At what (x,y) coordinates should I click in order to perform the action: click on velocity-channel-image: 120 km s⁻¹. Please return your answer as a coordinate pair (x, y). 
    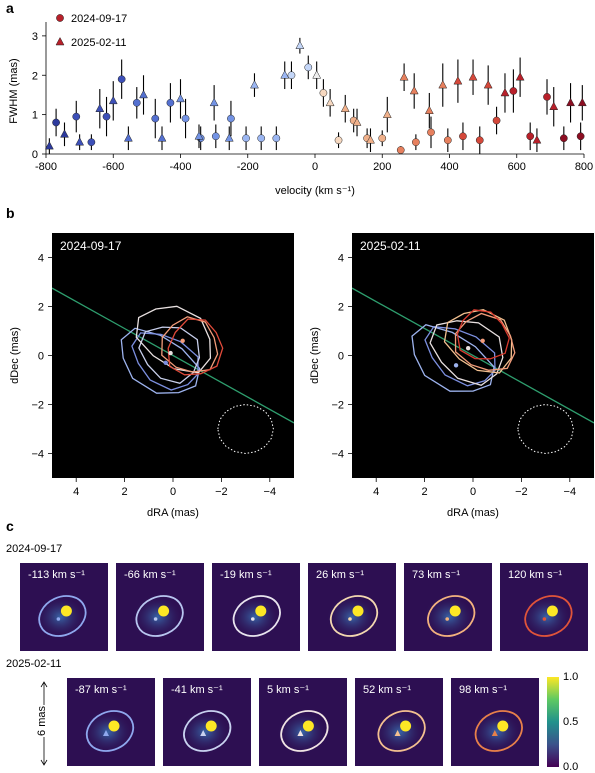
    Looking at the image, I should click on (544, 607).